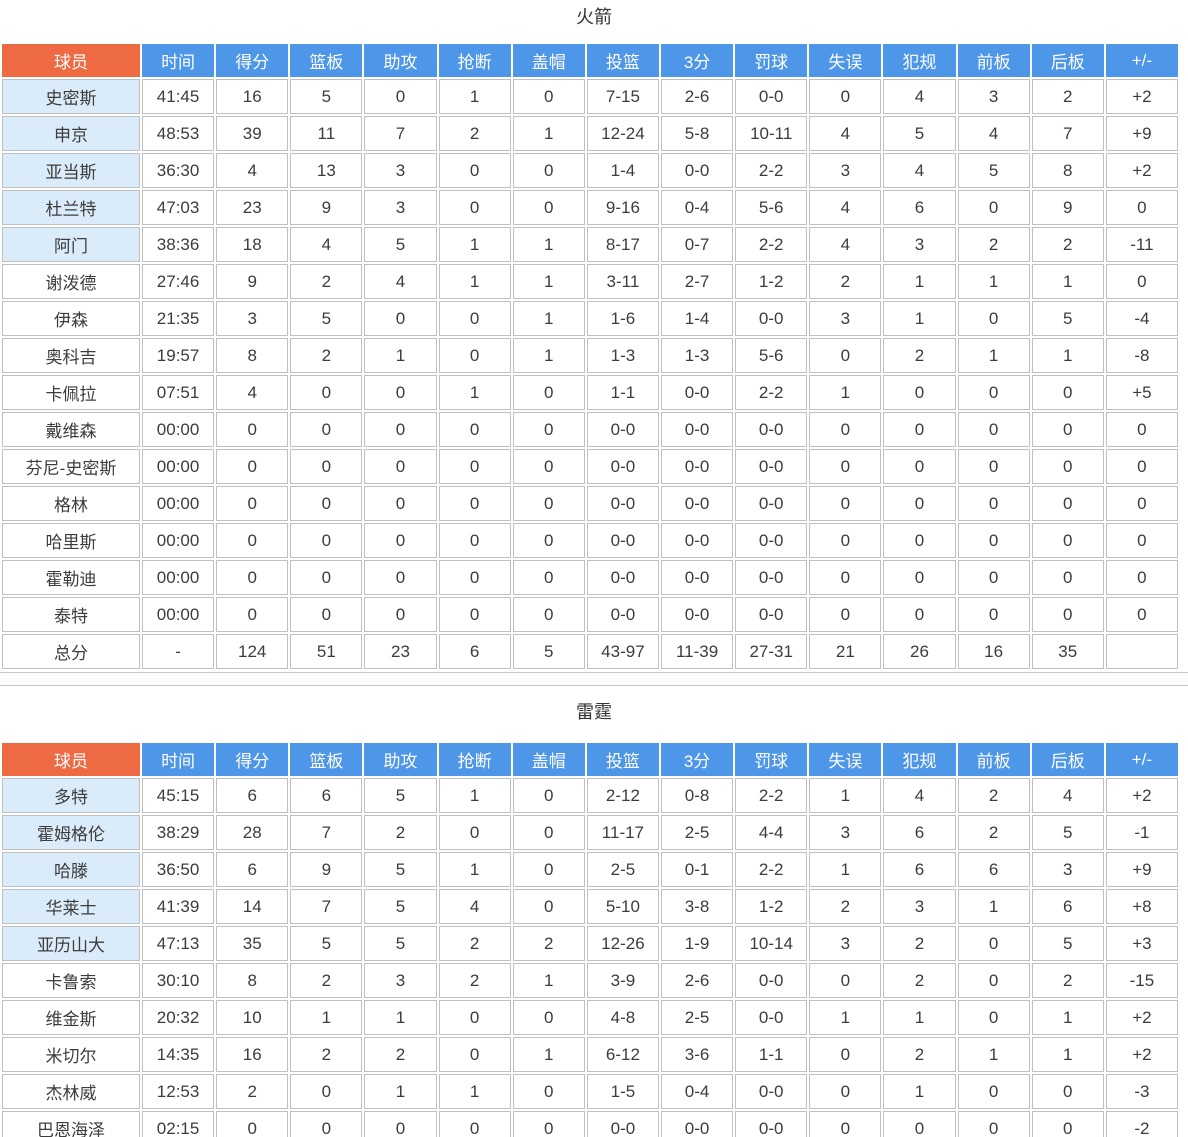 This screenshot has height=1137, width=1188. I want to click on stat-cell: 00:00, so click(178, 466).